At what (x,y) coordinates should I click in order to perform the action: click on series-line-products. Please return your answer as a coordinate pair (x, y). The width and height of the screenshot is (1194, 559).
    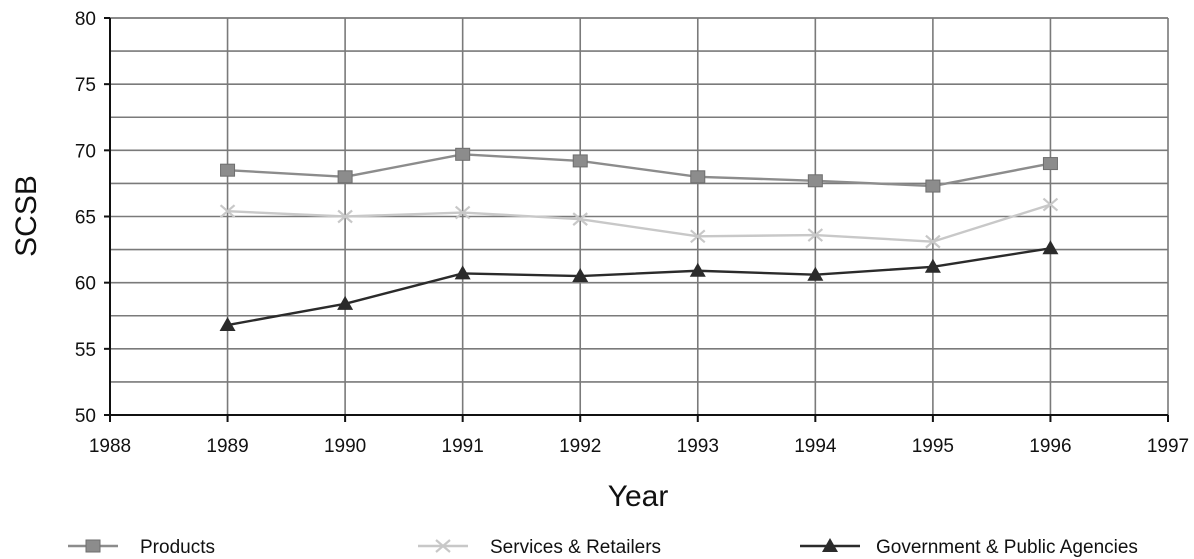
    Looking at the image, I should click on (639, 170).